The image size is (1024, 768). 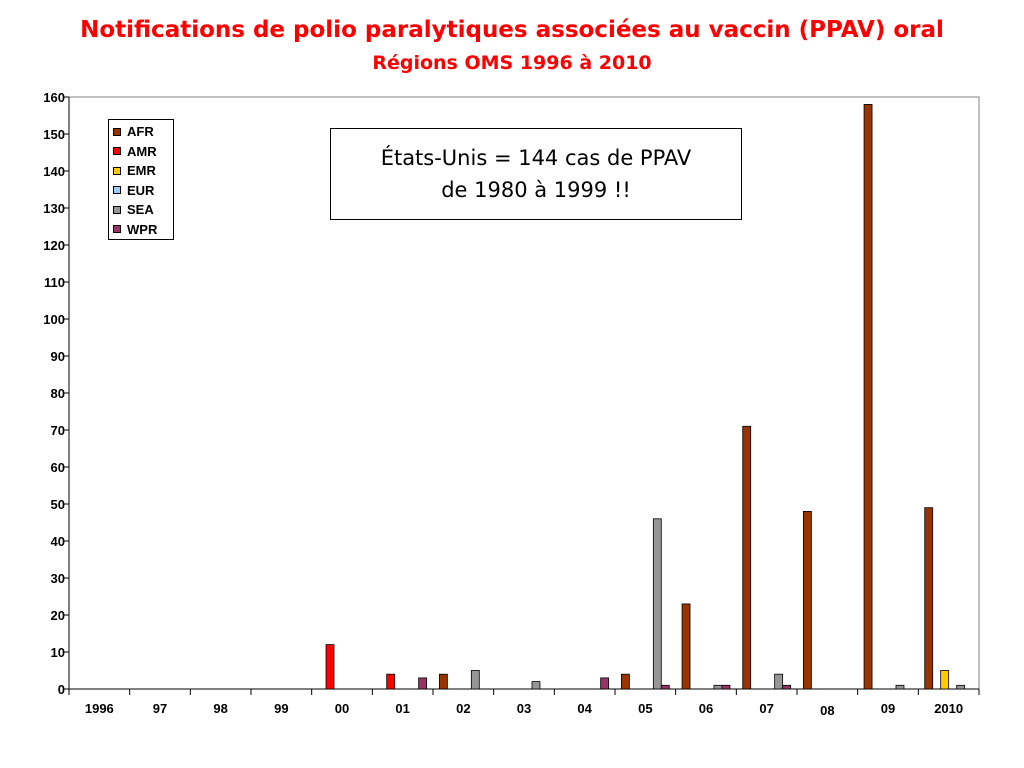 What do you see at coordinates (945, 680) in the screenshot?
I see `bar-emr` at bounding box center [945, 680].